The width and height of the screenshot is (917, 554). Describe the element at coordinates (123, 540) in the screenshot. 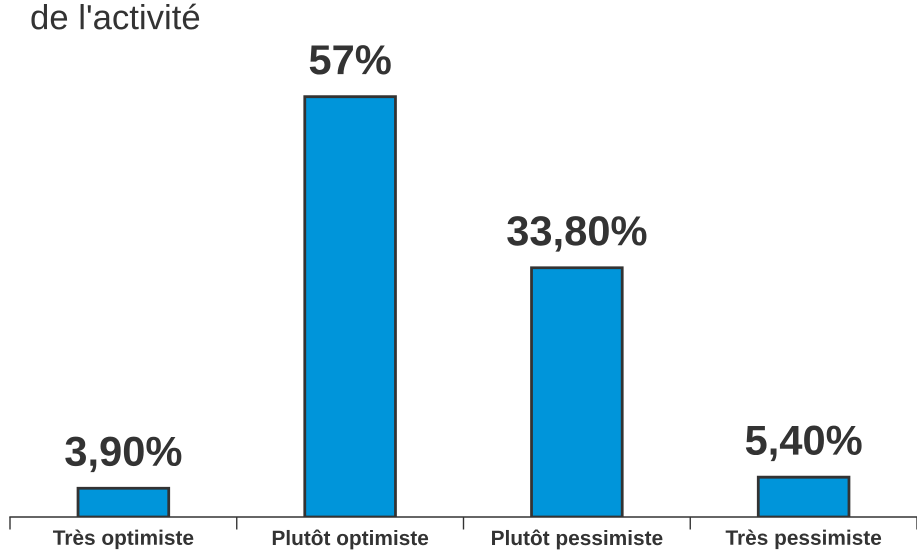

I see `x-tick-label: Très optimiste` at that location.